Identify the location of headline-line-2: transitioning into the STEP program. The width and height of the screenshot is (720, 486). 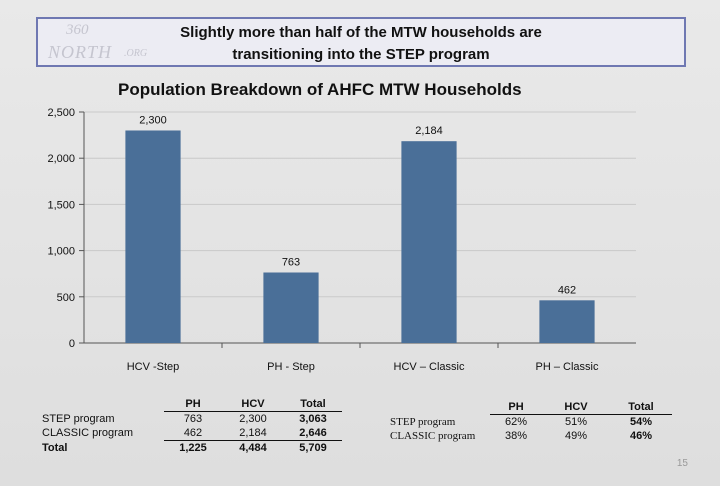
(361, 54).